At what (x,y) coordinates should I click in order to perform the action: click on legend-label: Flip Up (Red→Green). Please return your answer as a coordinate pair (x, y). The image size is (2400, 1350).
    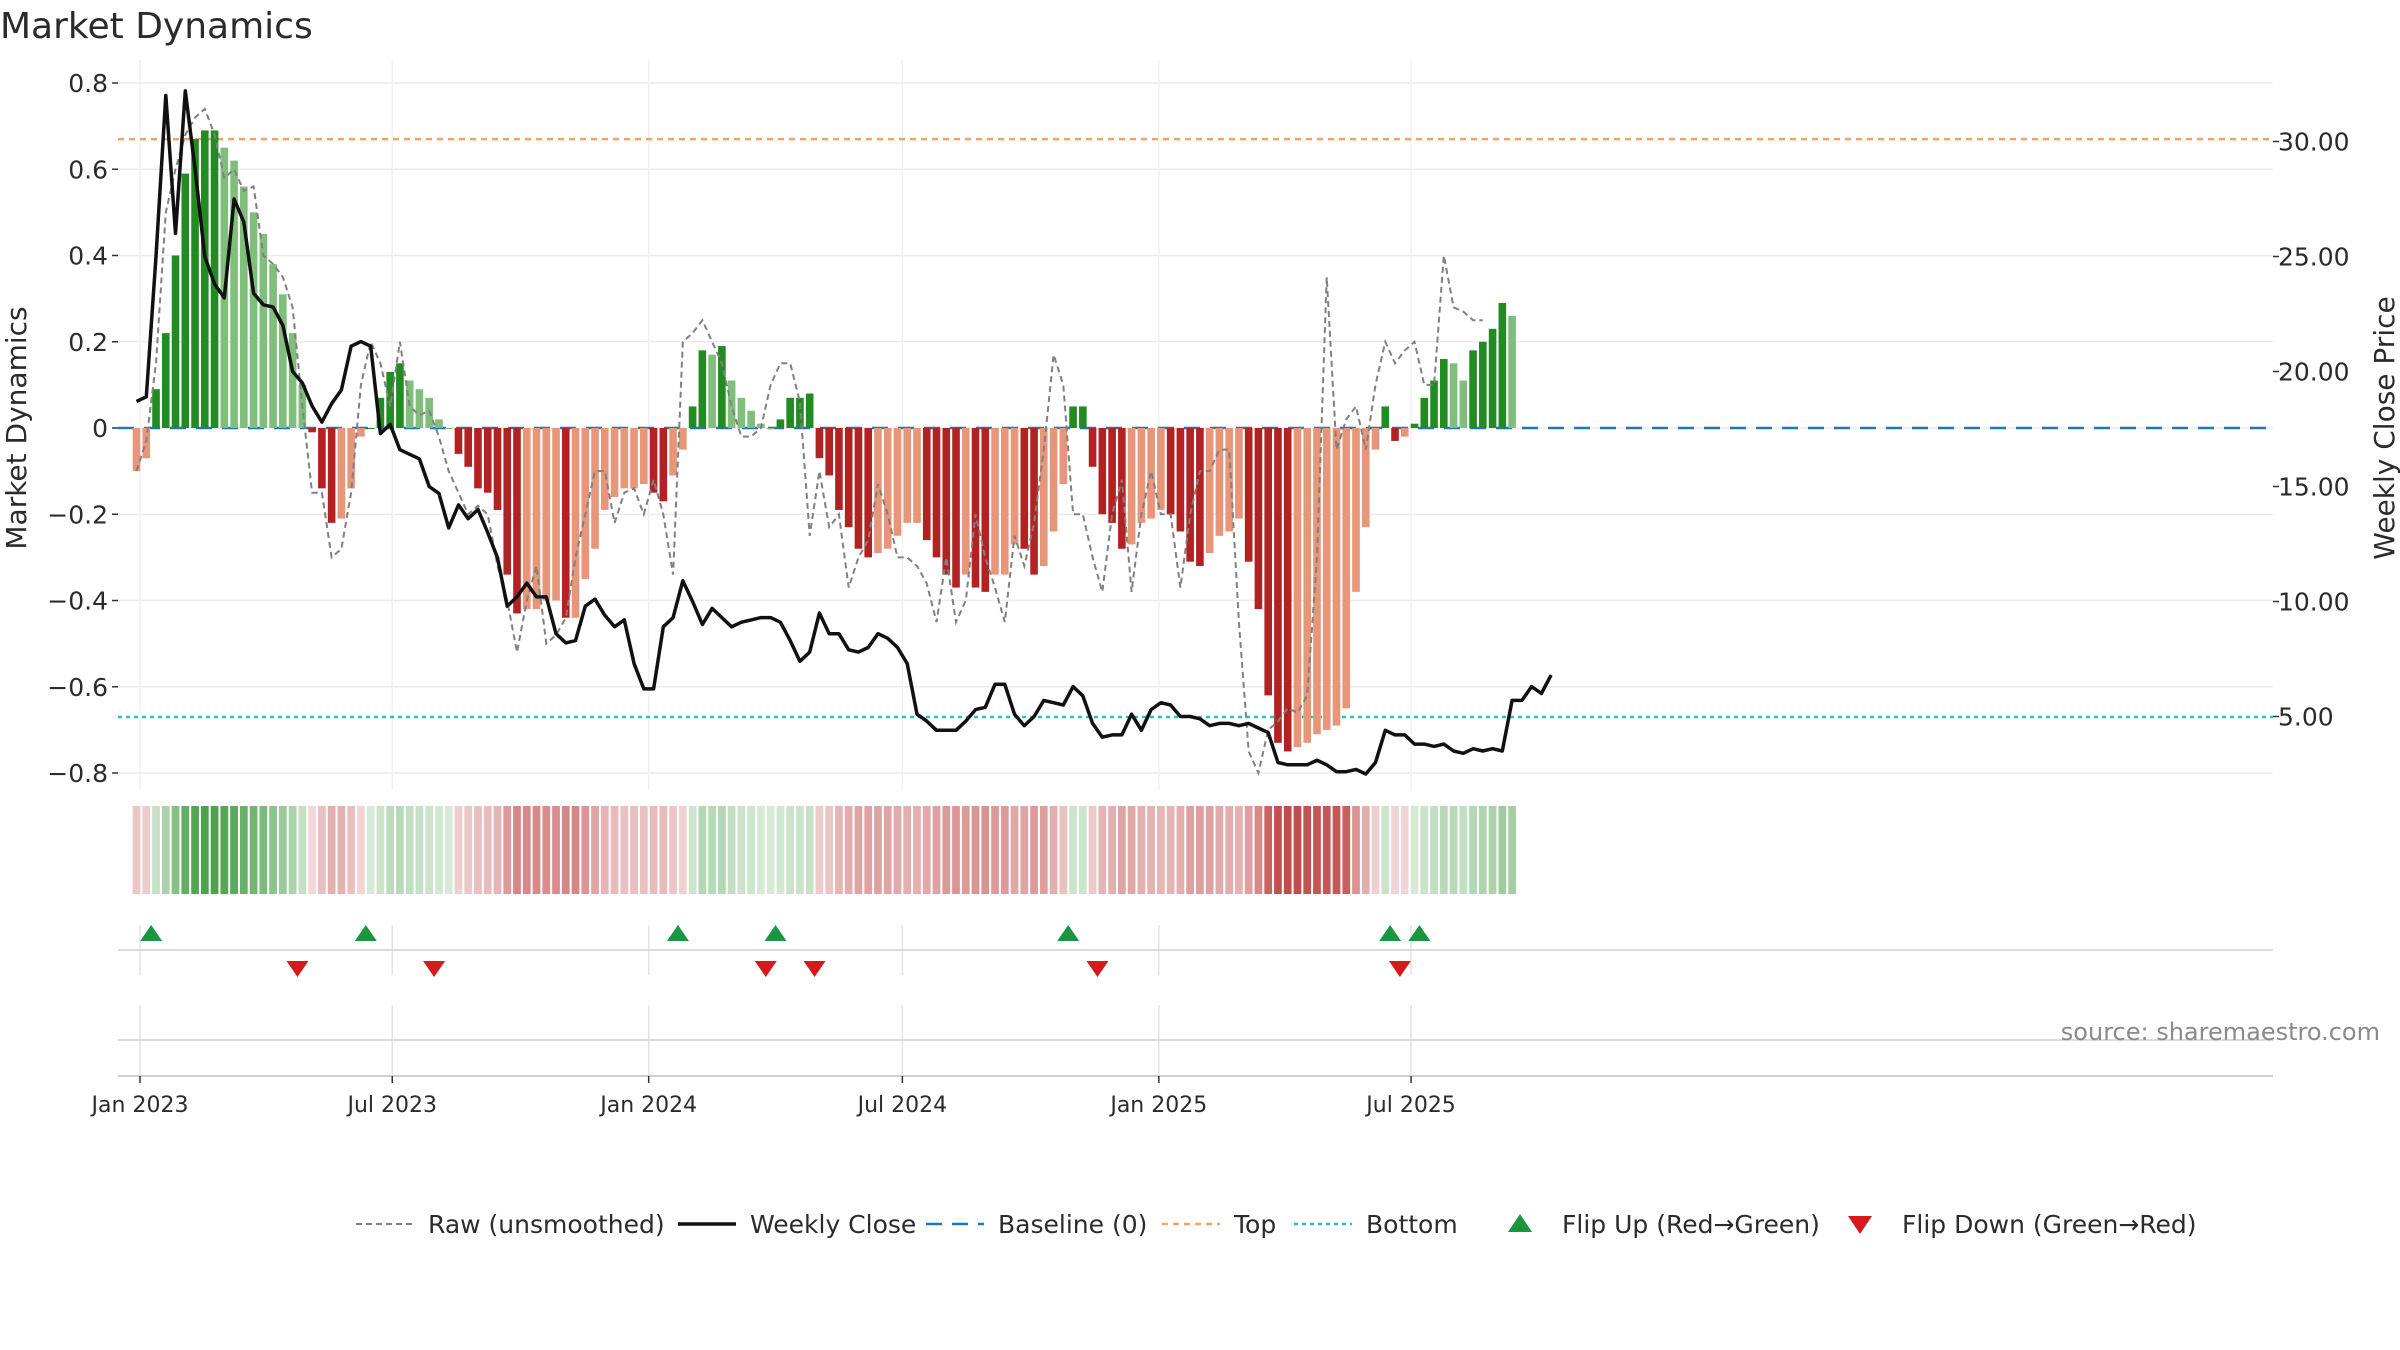
    Looking at the image, I should click on (1691, 1224).